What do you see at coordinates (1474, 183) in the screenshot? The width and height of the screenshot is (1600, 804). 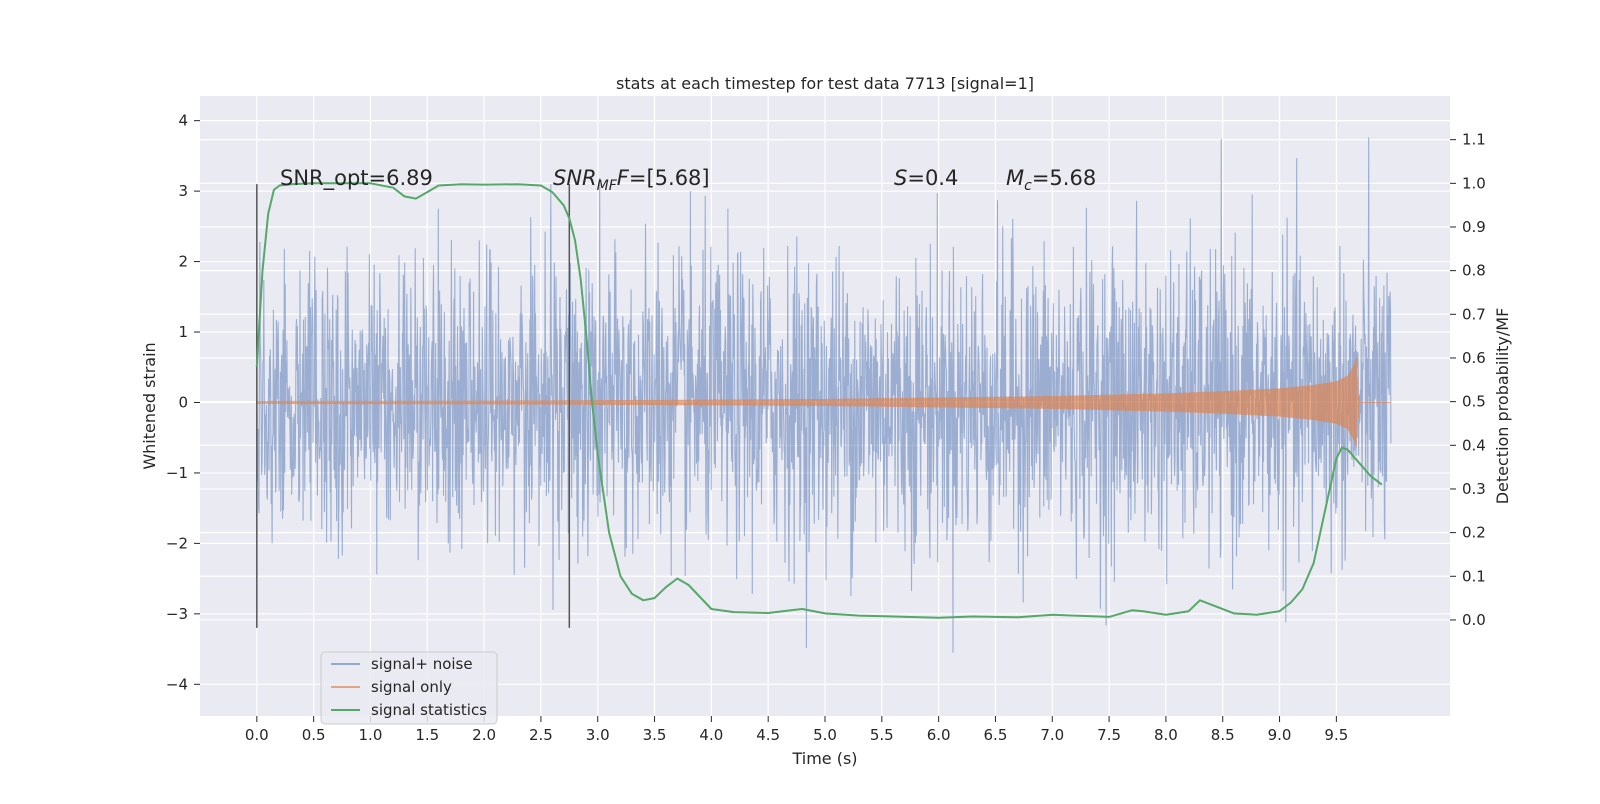 I see `y-right-tick-label: 1.0` at bounding box center [1474, 183].